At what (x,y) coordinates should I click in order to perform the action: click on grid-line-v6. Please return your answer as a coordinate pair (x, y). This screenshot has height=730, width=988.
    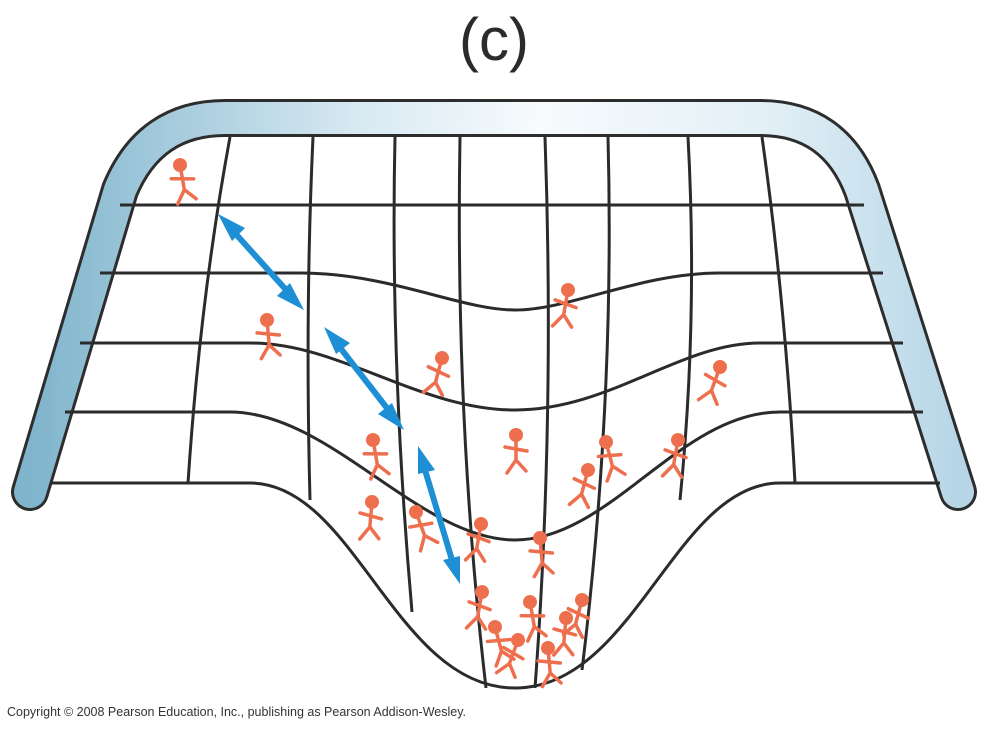
    Looking at the image, I should click on (595, 403).